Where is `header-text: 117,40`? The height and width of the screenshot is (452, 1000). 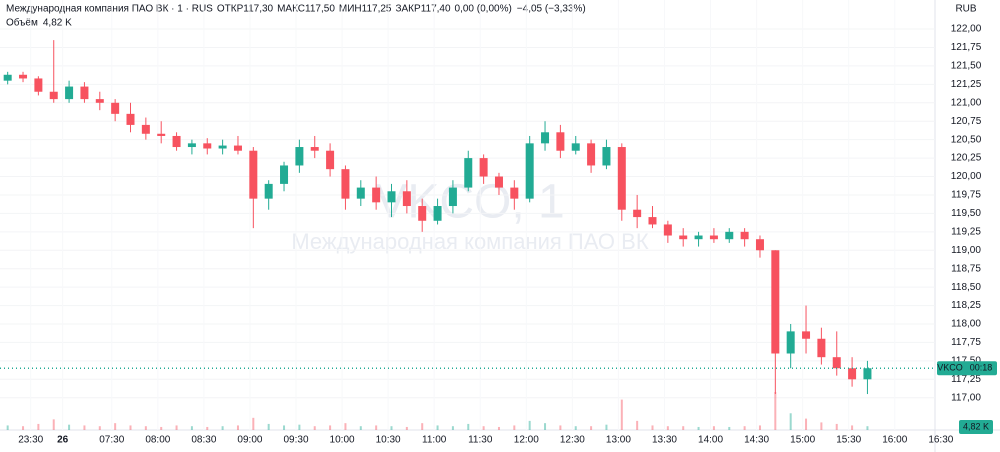 header-text: 117,40 is located at coordinates (436, 9).